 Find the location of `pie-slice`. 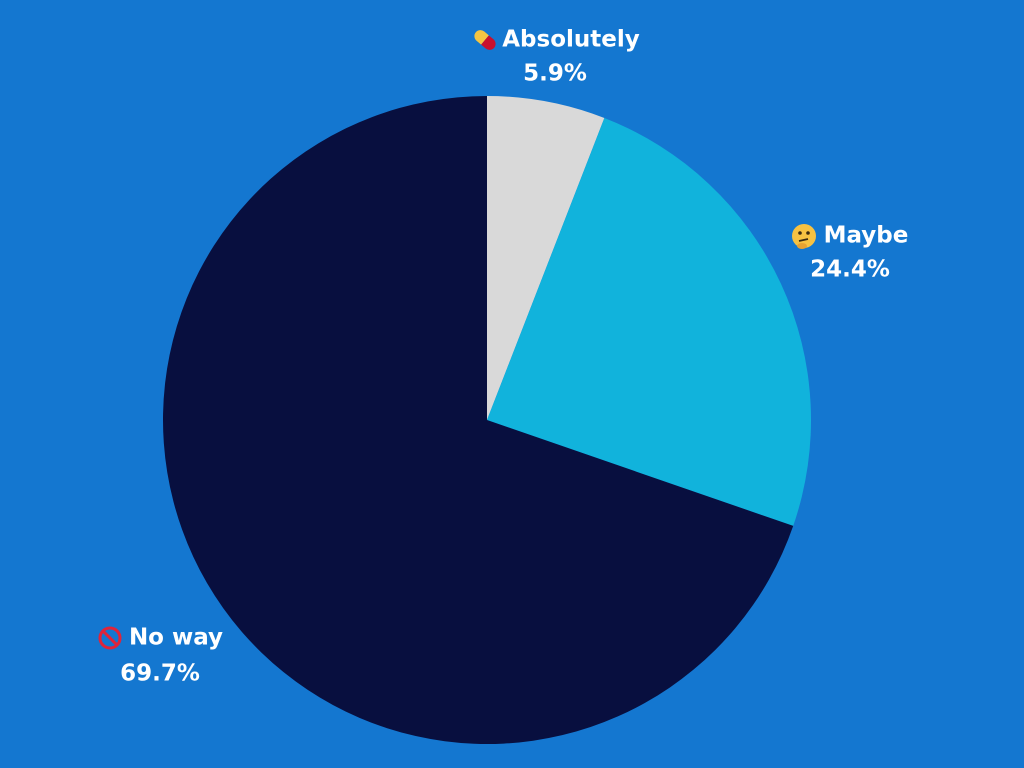

pie-slice is located at coordinates (546, 258).